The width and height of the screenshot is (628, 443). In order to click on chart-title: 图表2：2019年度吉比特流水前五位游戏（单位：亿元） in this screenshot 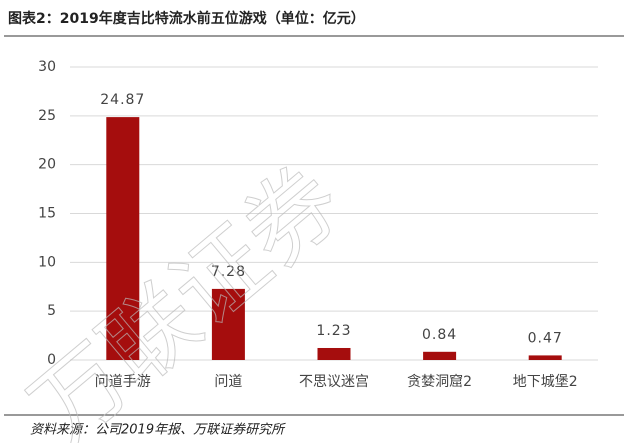, I will do `click(186, 18)`.